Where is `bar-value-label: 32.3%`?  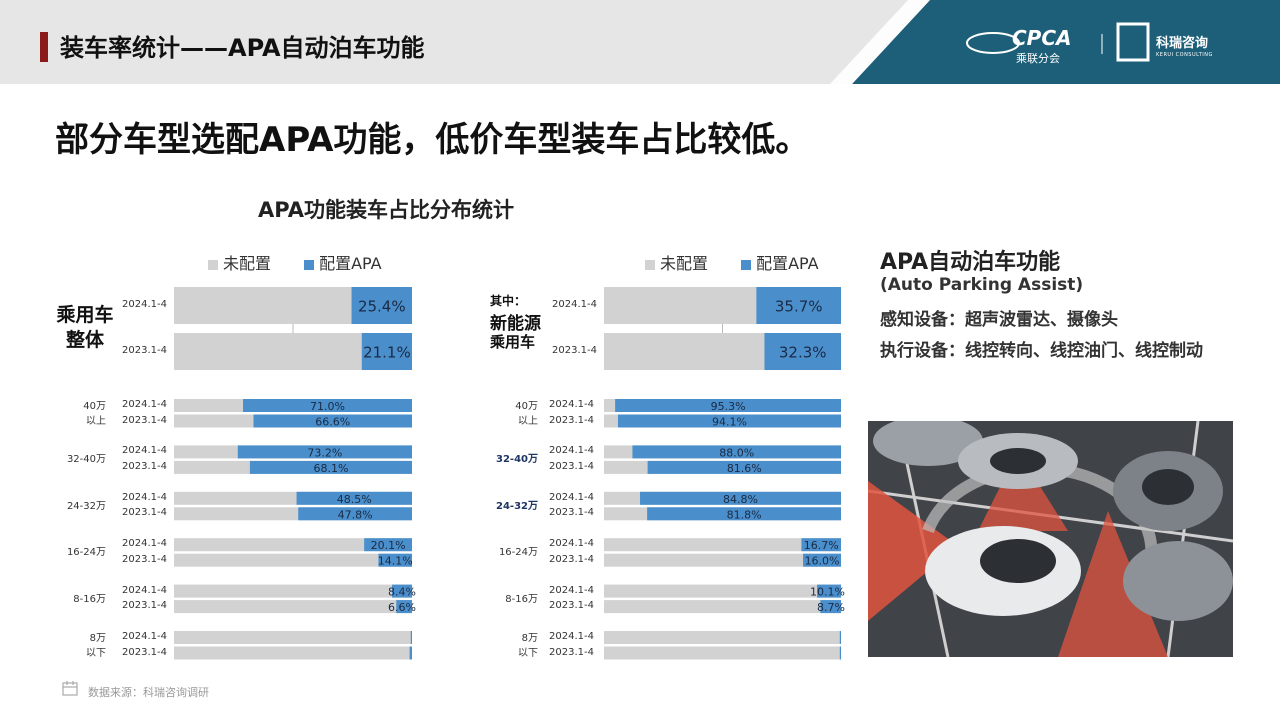 bar-value-label: 32.3% is located at coordinates (803, 353).